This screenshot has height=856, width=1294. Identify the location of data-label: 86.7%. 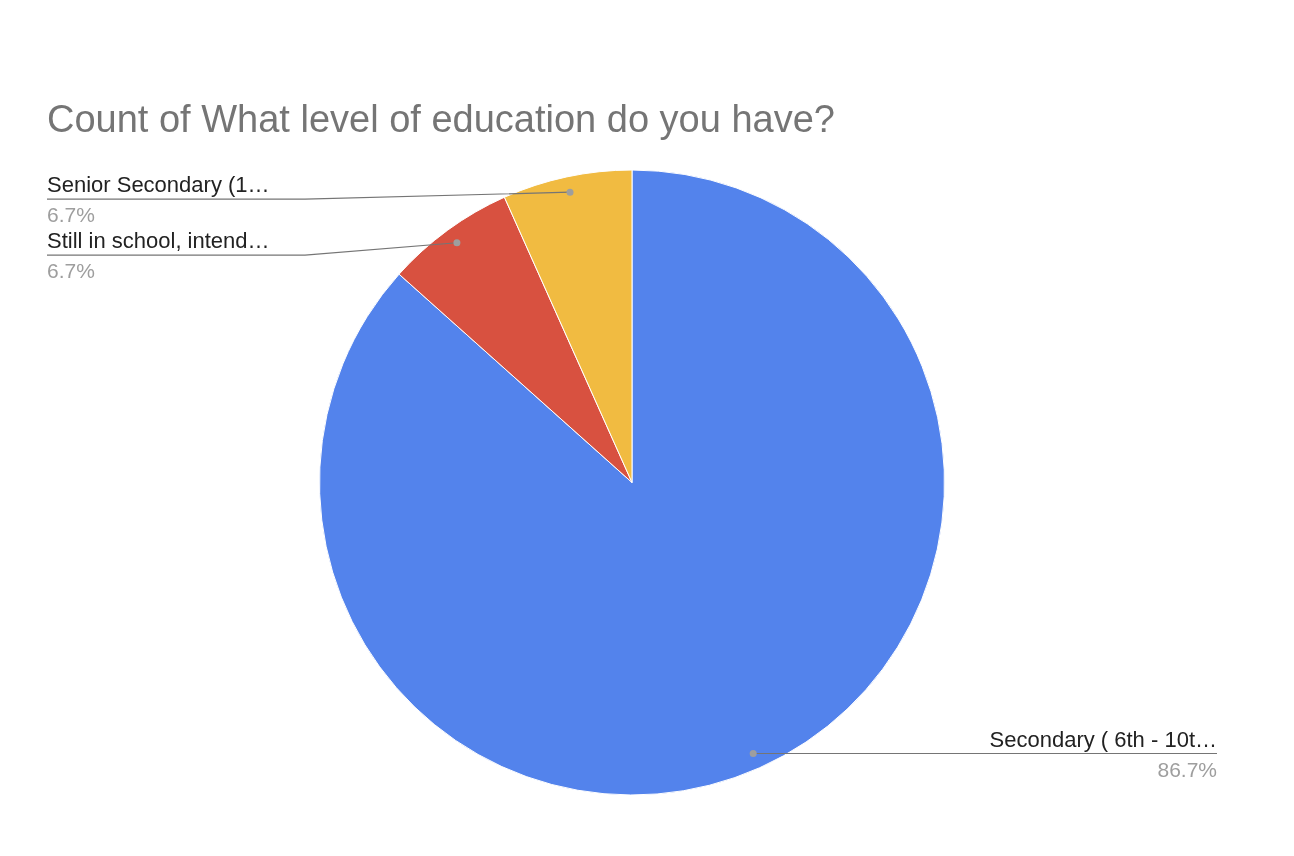
(1187, 769).